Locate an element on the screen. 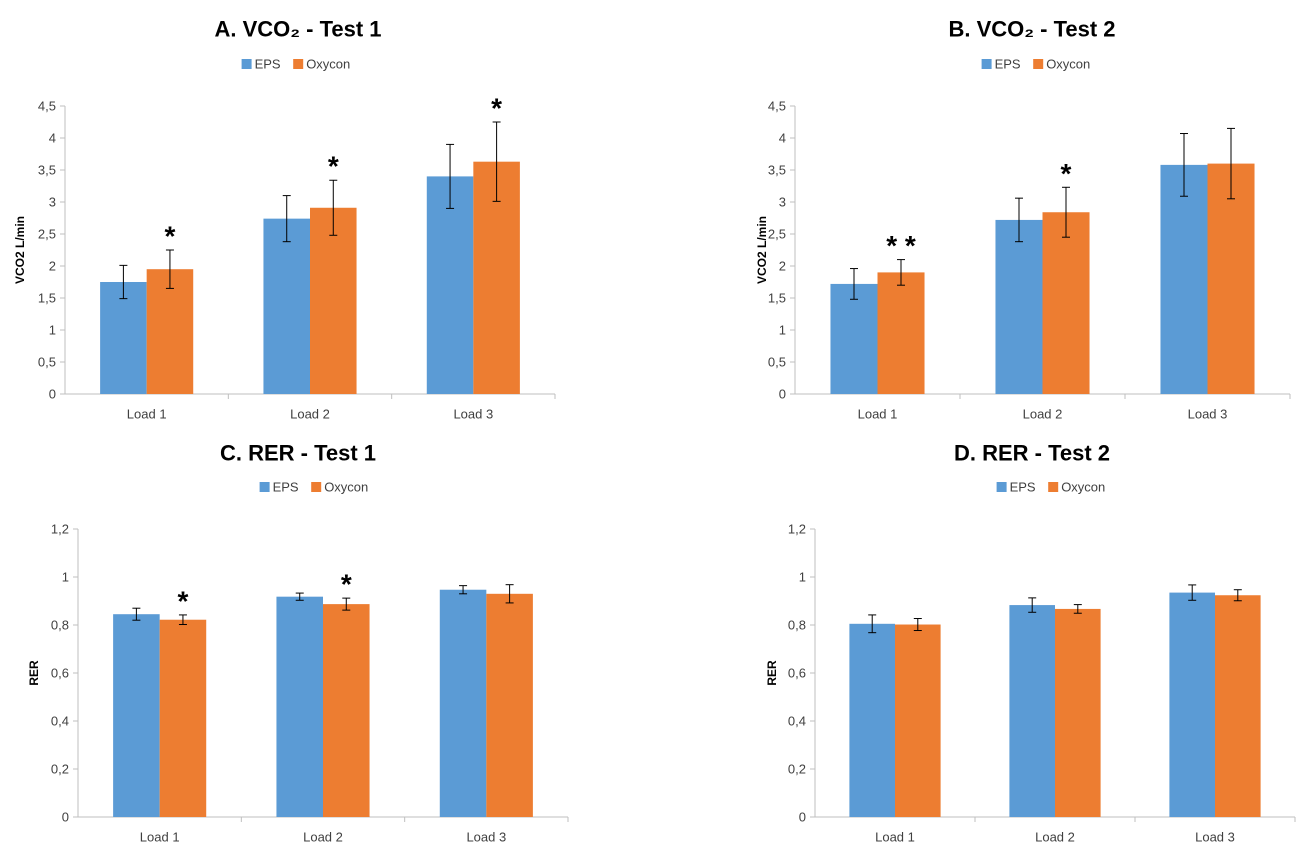 This screenshot has width=1304, height=845. y-tick-label: 0,4 is located at coordinates (797, 721).